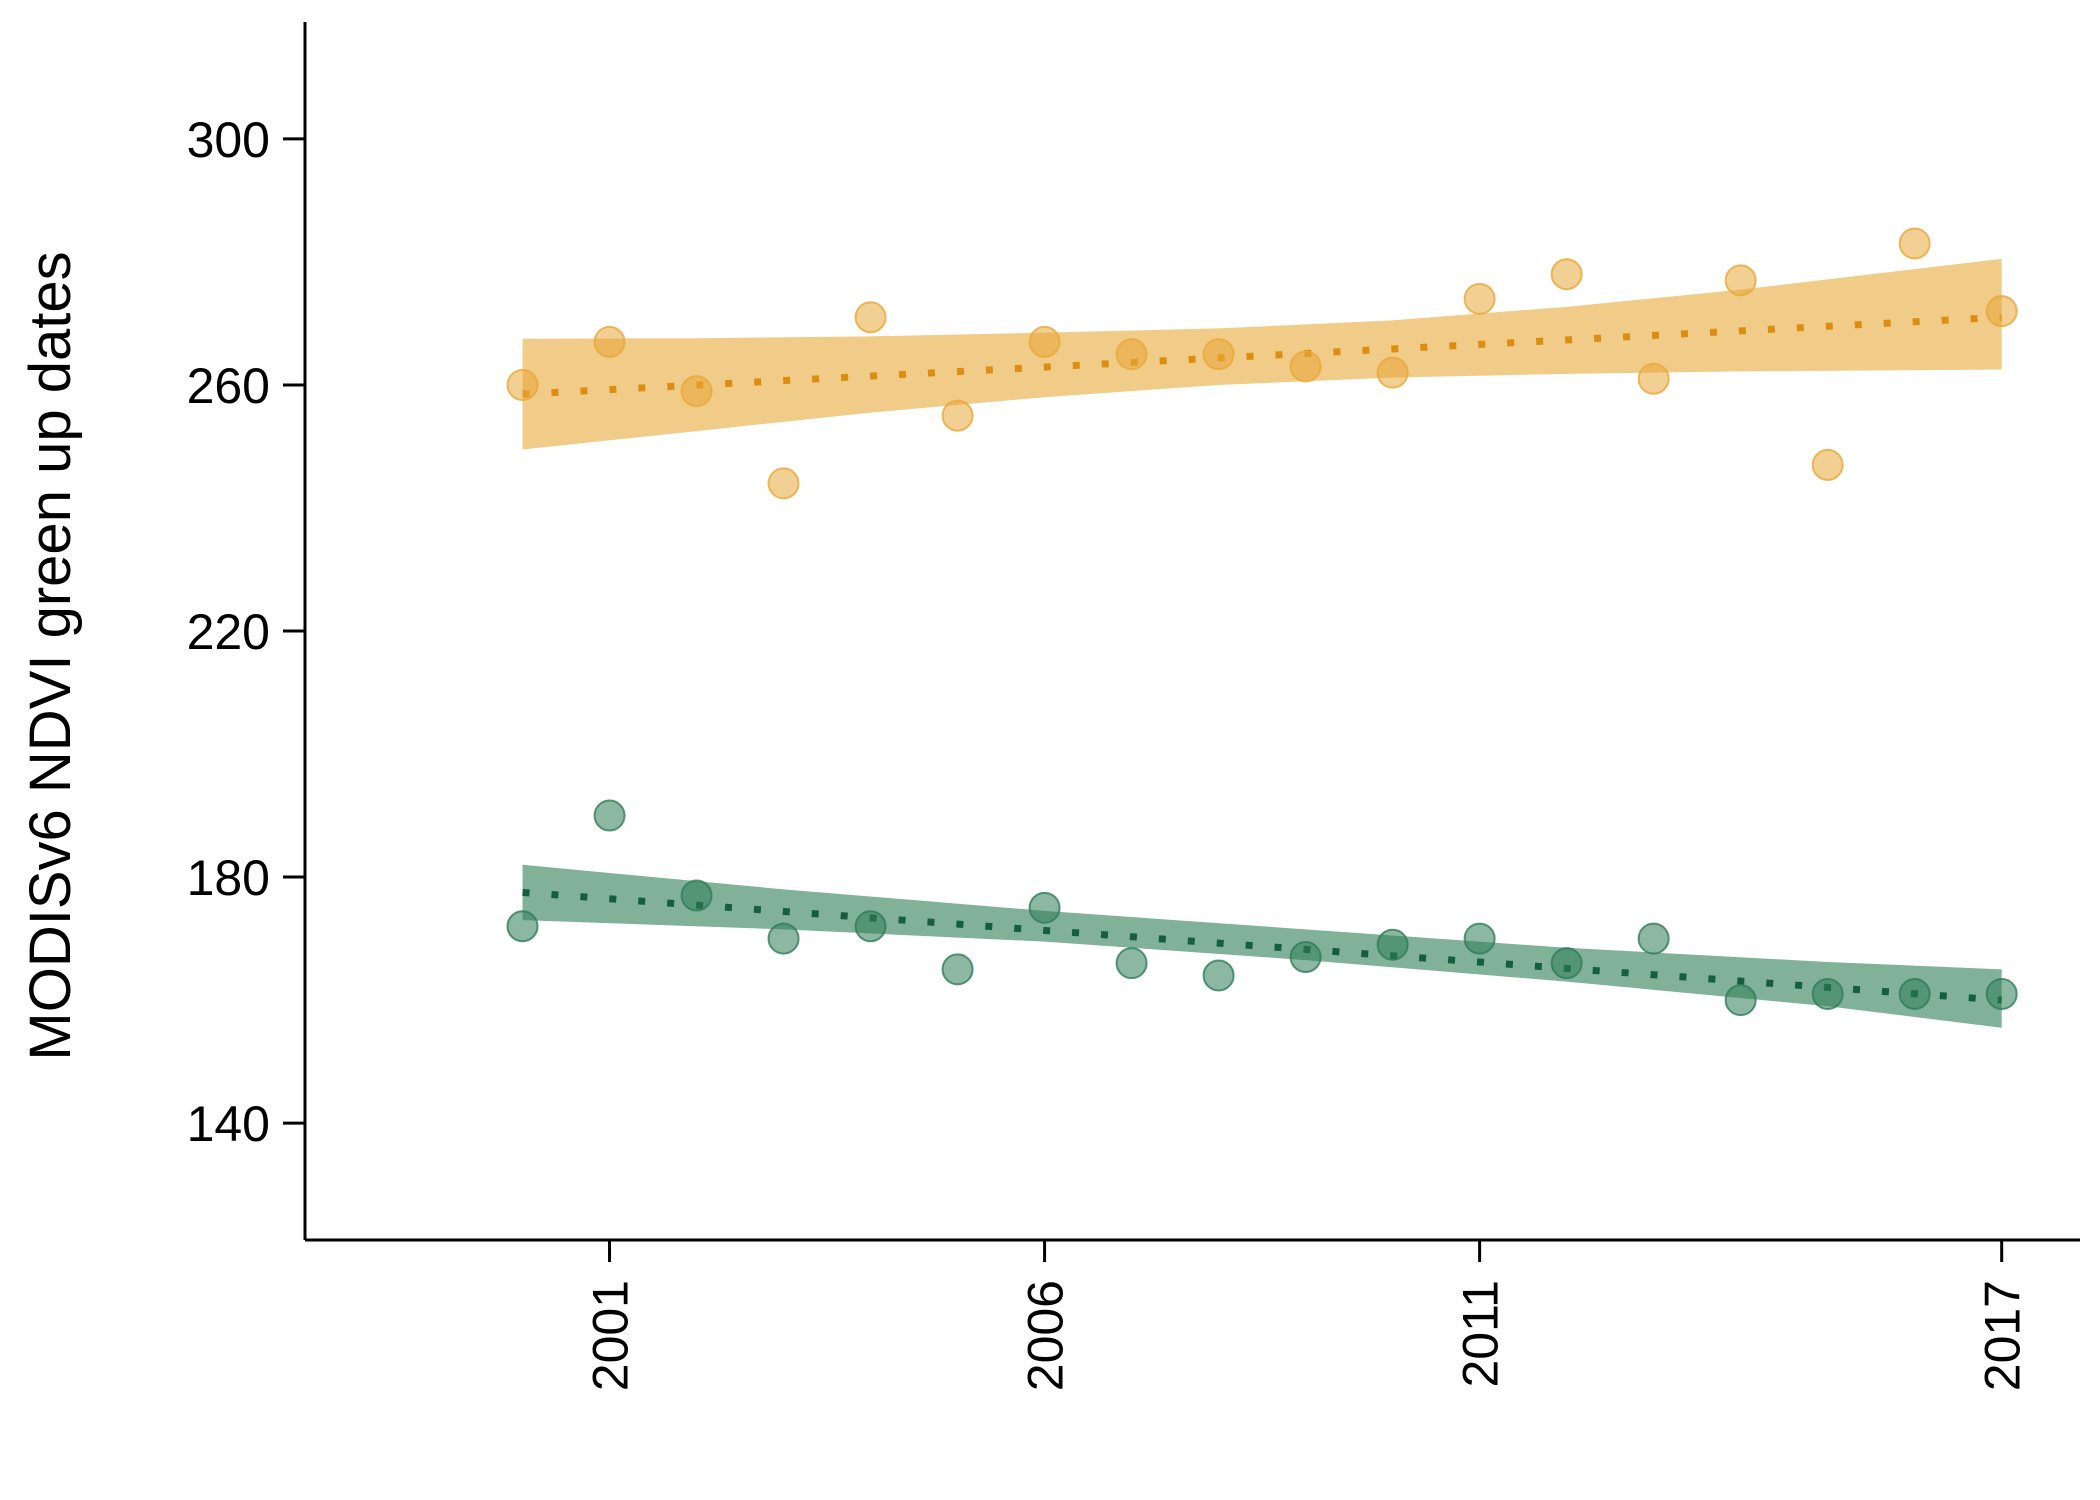  What do you see at coordinates (228, 140) in the screenshot?
I see `y-tick-label-300: 300` at bounding box center [228, 140].